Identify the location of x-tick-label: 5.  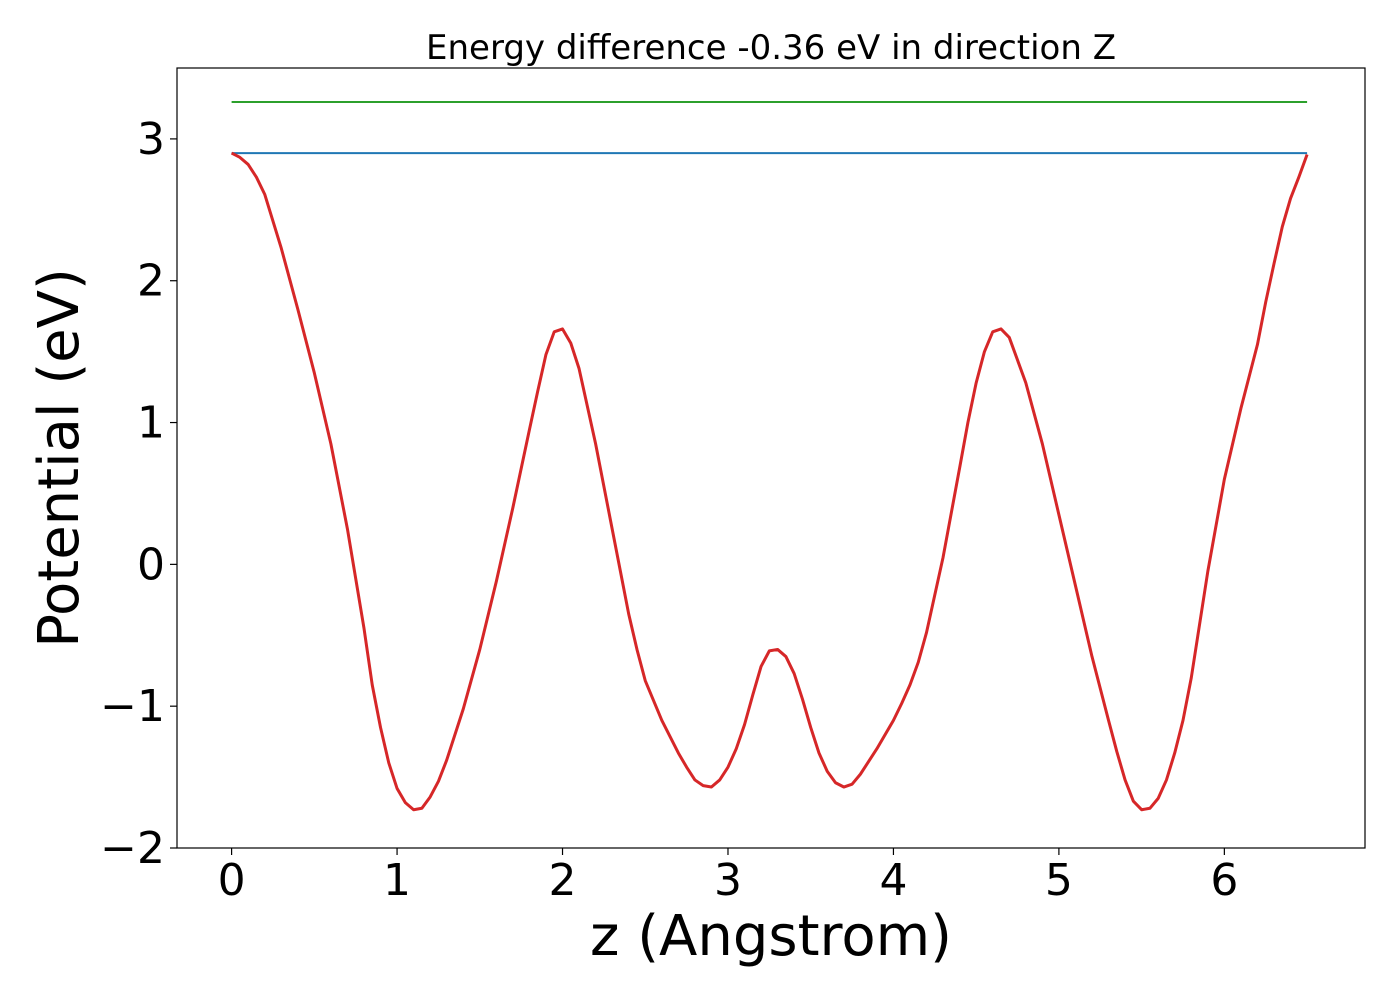
(1059, 880).